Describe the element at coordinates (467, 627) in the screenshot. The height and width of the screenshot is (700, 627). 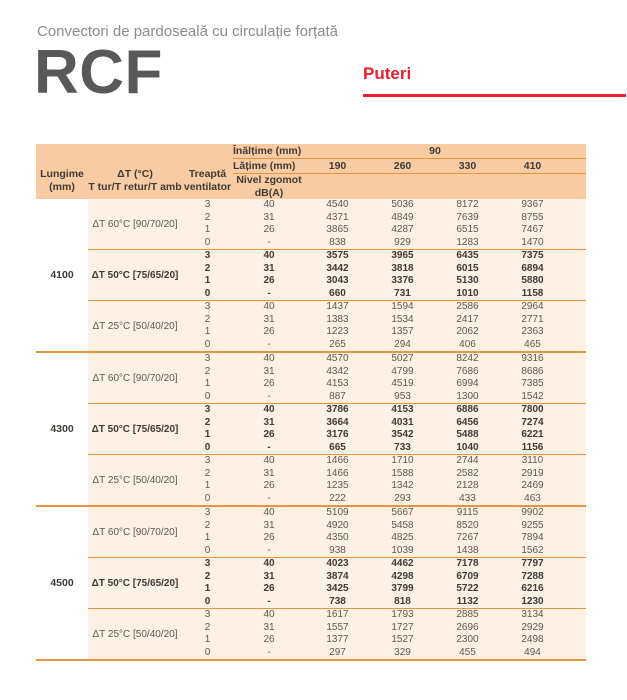
I see `power-value-cell: 2696` at that location.